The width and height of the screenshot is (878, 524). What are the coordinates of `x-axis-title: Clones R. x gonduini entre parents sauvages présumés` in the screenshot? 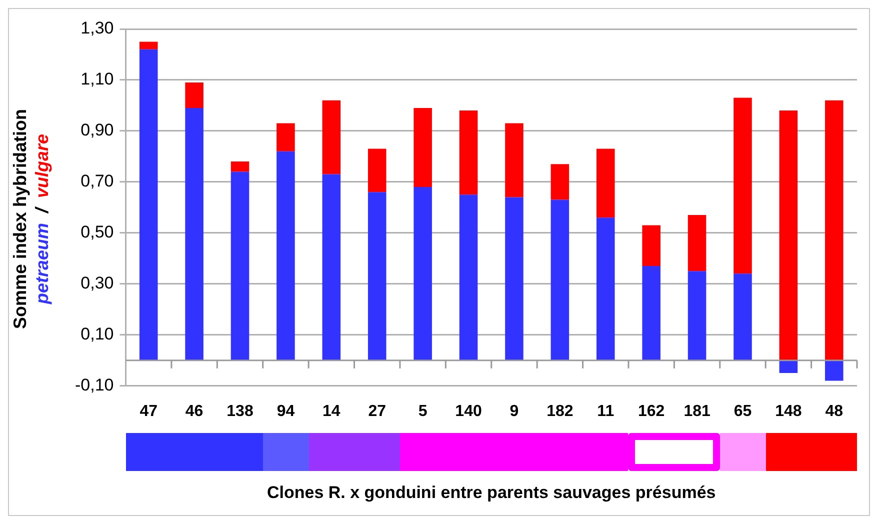 It's located at (491, 493).